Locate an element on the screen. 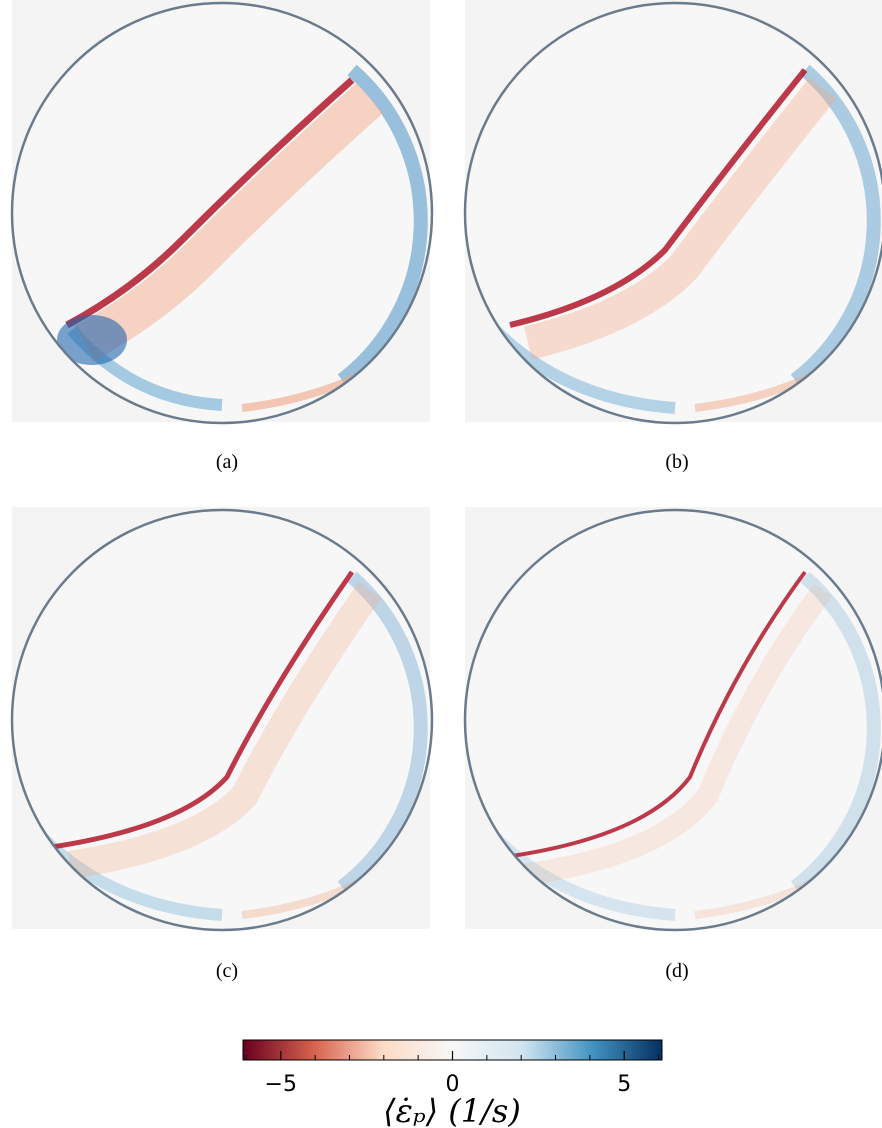  blue-spot is located at coordinates (92, 340).